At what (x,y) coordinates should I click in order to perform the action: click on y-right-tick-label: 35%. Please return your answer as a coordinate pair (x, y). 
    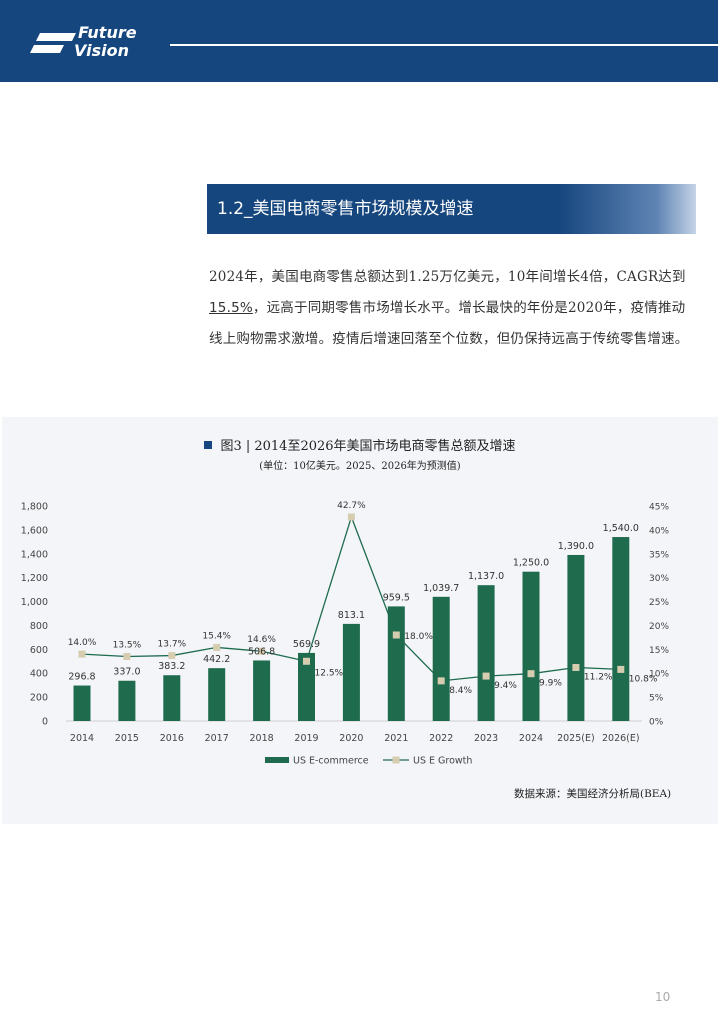
    Looking at the image, I should click on (659, 555).